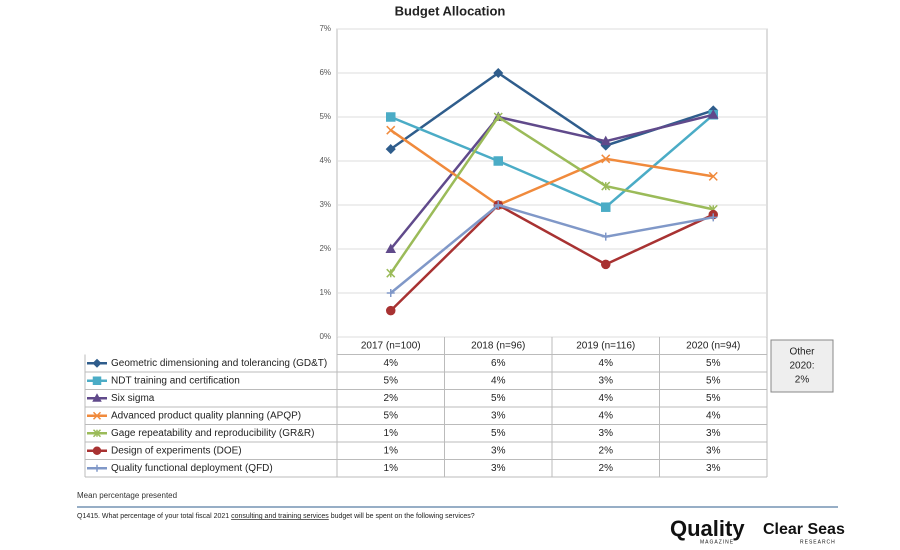 This screenshot has height=550, width=900. What do you see at coordinates (133, 398) in the screenshot?
I see `legend-label: Six sigma` at bounding box center [133, 398].